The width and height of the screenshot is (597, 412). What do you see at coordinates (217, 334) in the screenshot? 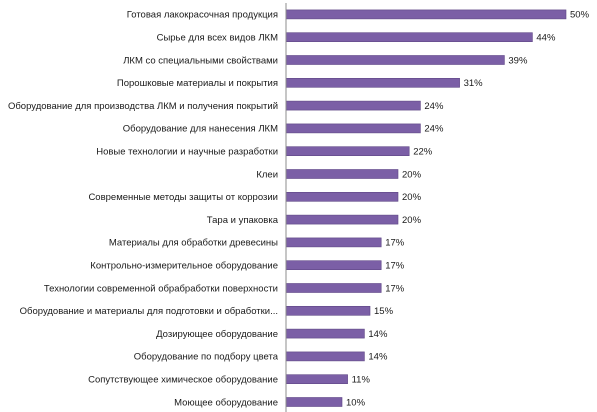
I see `category-label: Дозирующее оборудование` at bounding box center [217, 334].